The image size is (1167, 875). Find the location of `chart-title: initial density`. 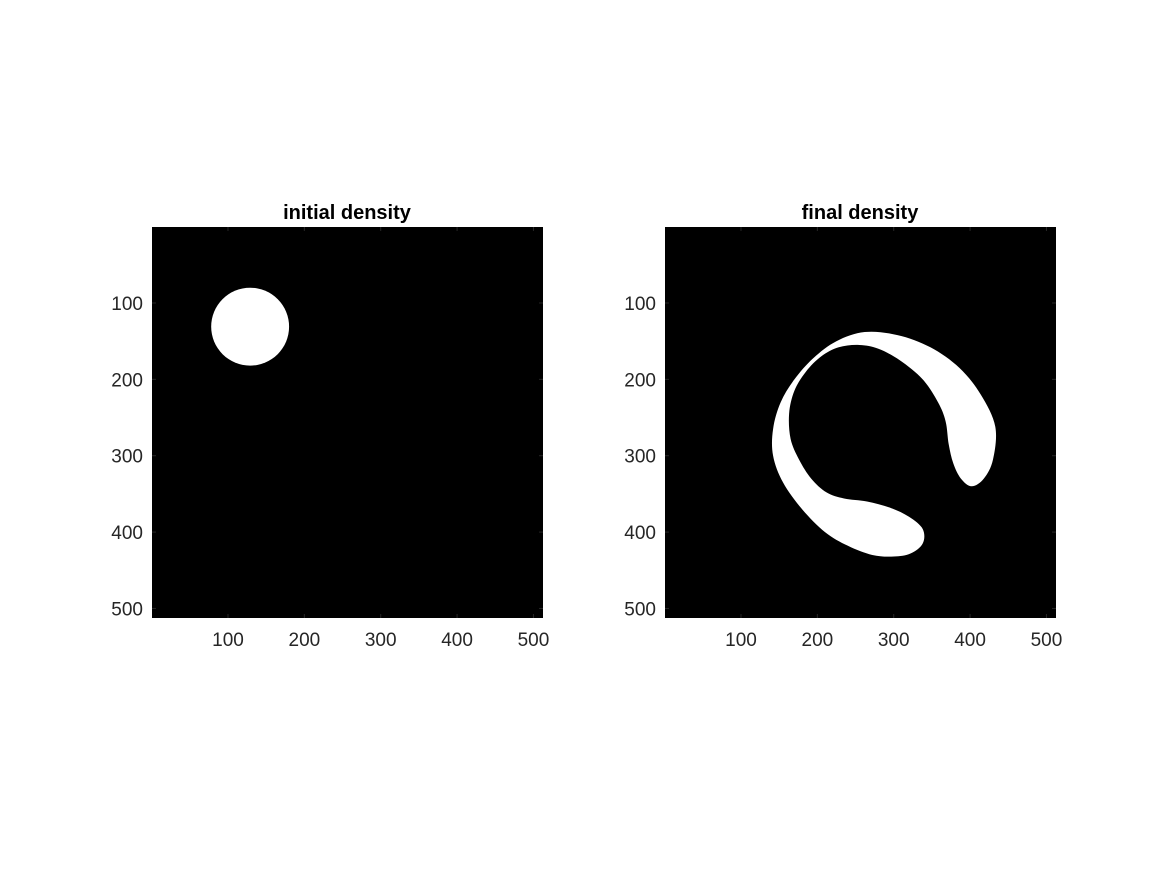

chart-title: initial density is located at coordinates (347, 213).